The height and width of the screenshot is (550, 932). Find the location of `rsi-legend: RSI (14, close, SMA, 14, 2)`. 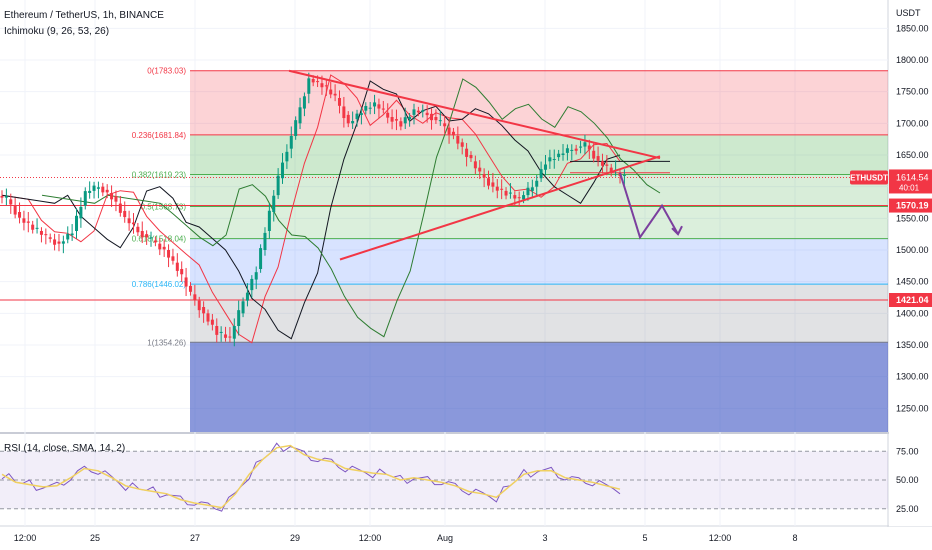

rsi-legend: RSI (14, close, SMA, 14, 2) is located at coordinates (65, 448).